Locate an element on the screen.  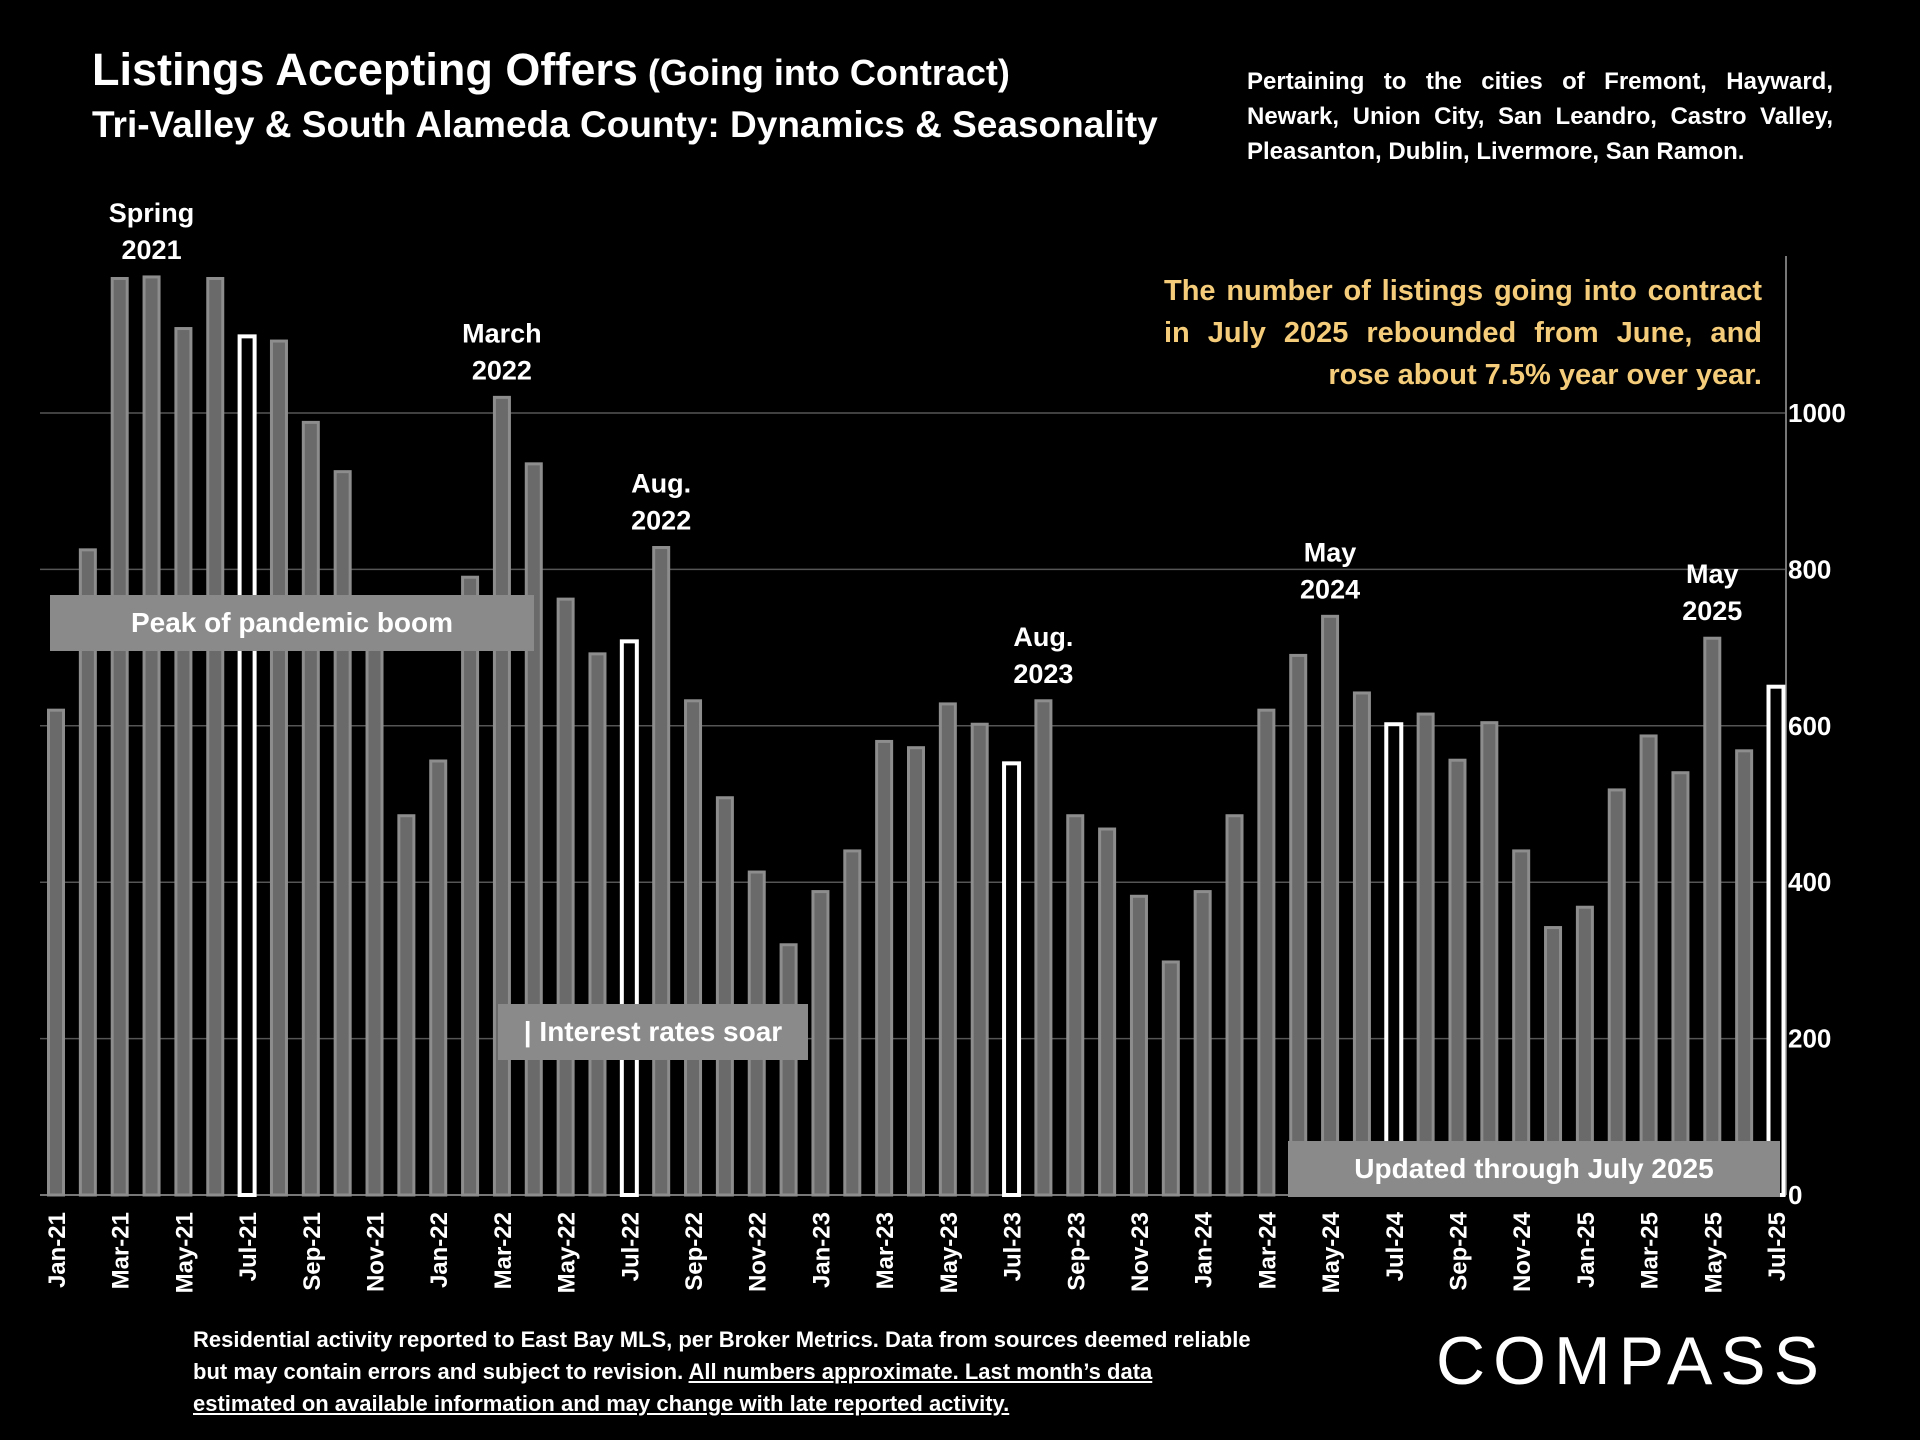
interest-rates-label: | Interest rates soar is located at coordinates (653, 1032).